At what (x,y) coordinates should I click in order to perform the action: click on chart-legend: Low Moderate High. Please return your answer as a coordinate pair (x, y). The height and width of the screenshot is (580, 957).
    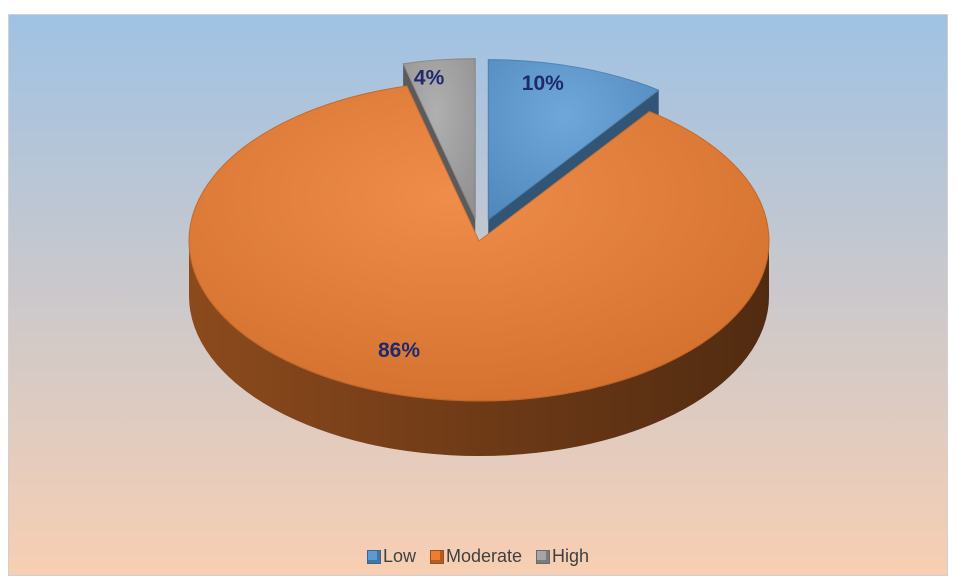
    Looking at the image, I should click on (478, 556).